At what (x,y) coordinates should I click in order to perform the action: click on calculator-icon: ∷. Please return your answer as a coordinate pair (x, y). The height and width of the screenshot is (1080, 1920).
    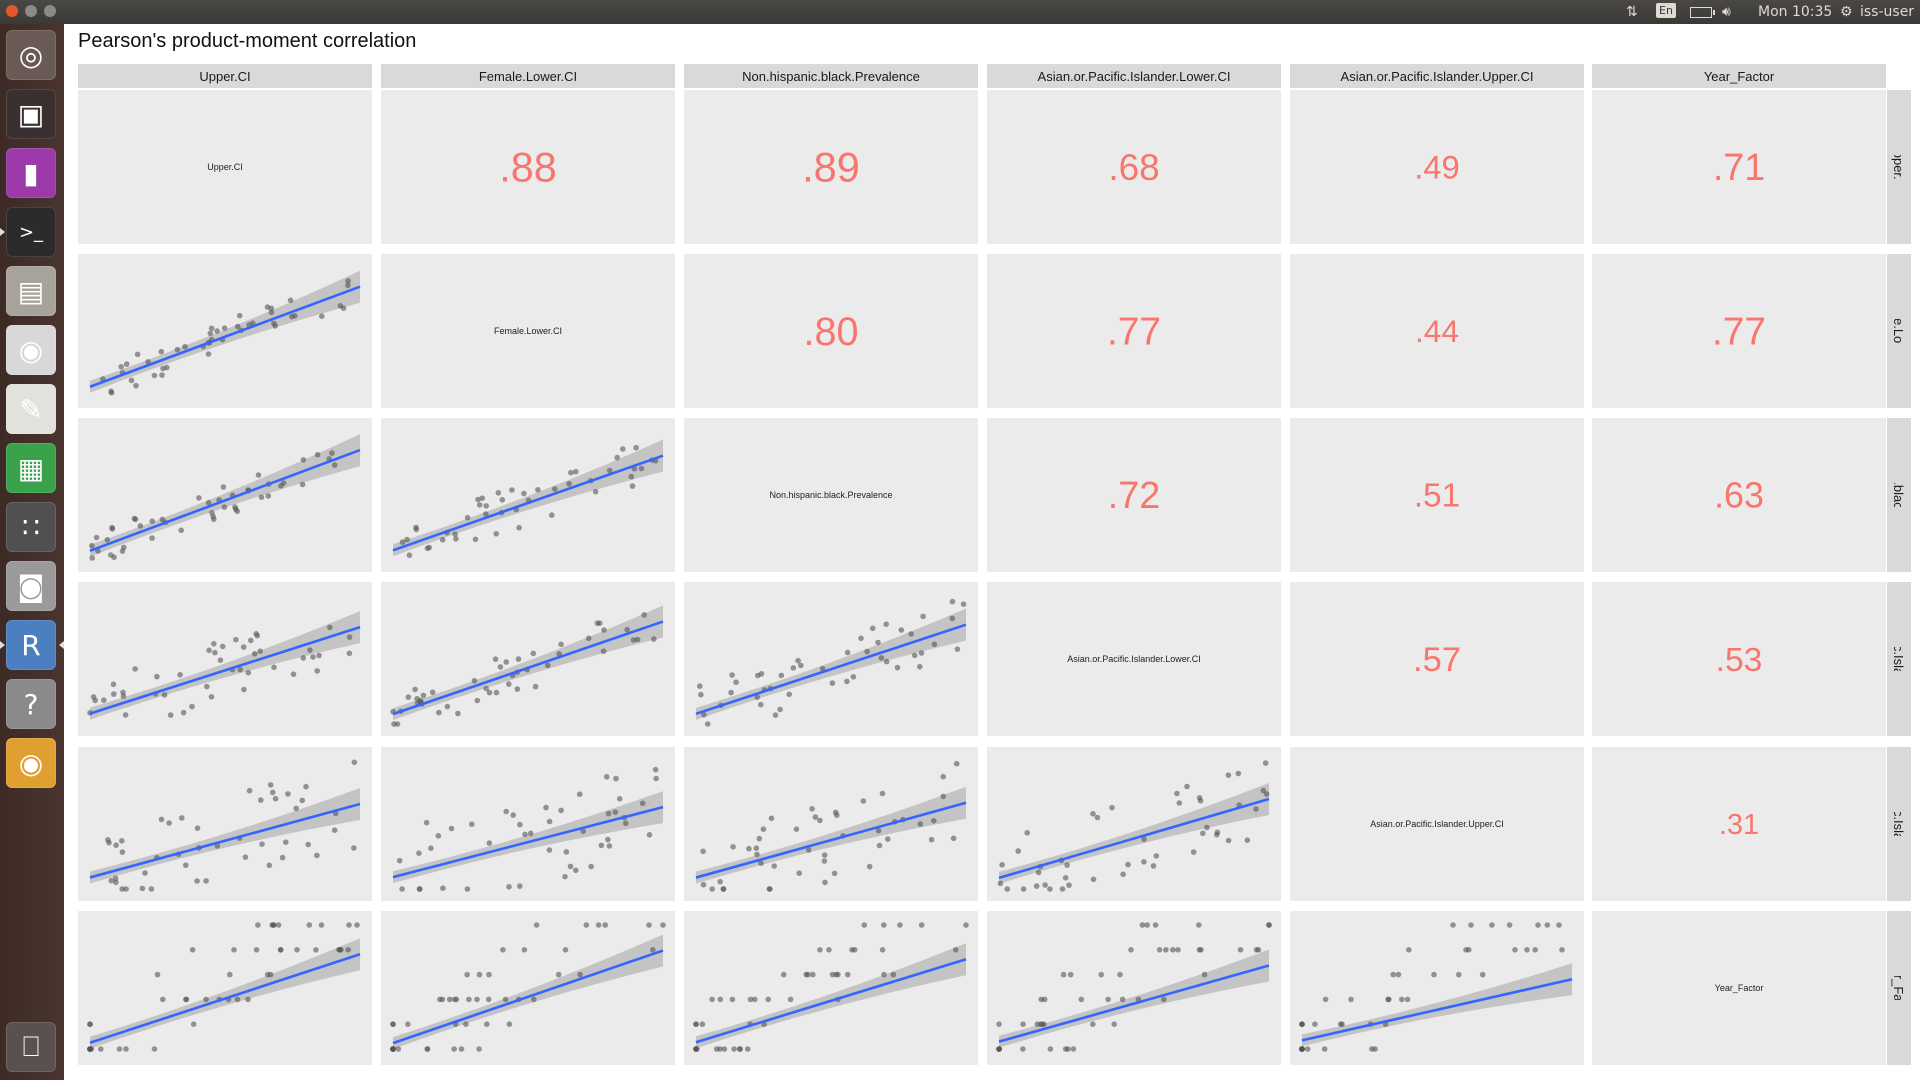
    Looking at the image, I should click on (31, 527).